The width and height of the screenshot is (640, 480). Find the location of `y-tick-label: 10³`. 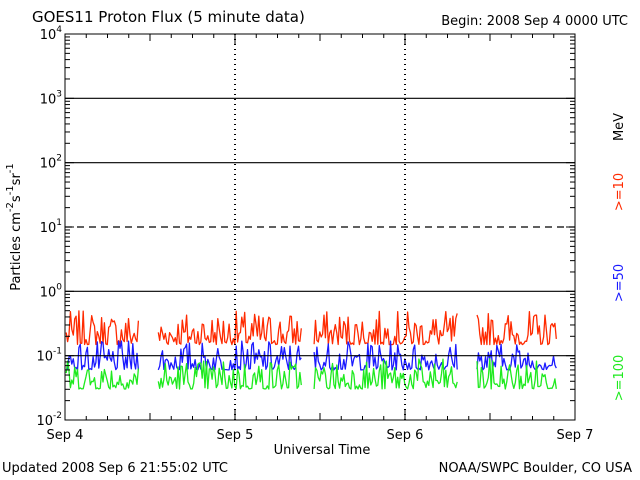

y-tick-label: 10³ is located at coordinates (51, 98).